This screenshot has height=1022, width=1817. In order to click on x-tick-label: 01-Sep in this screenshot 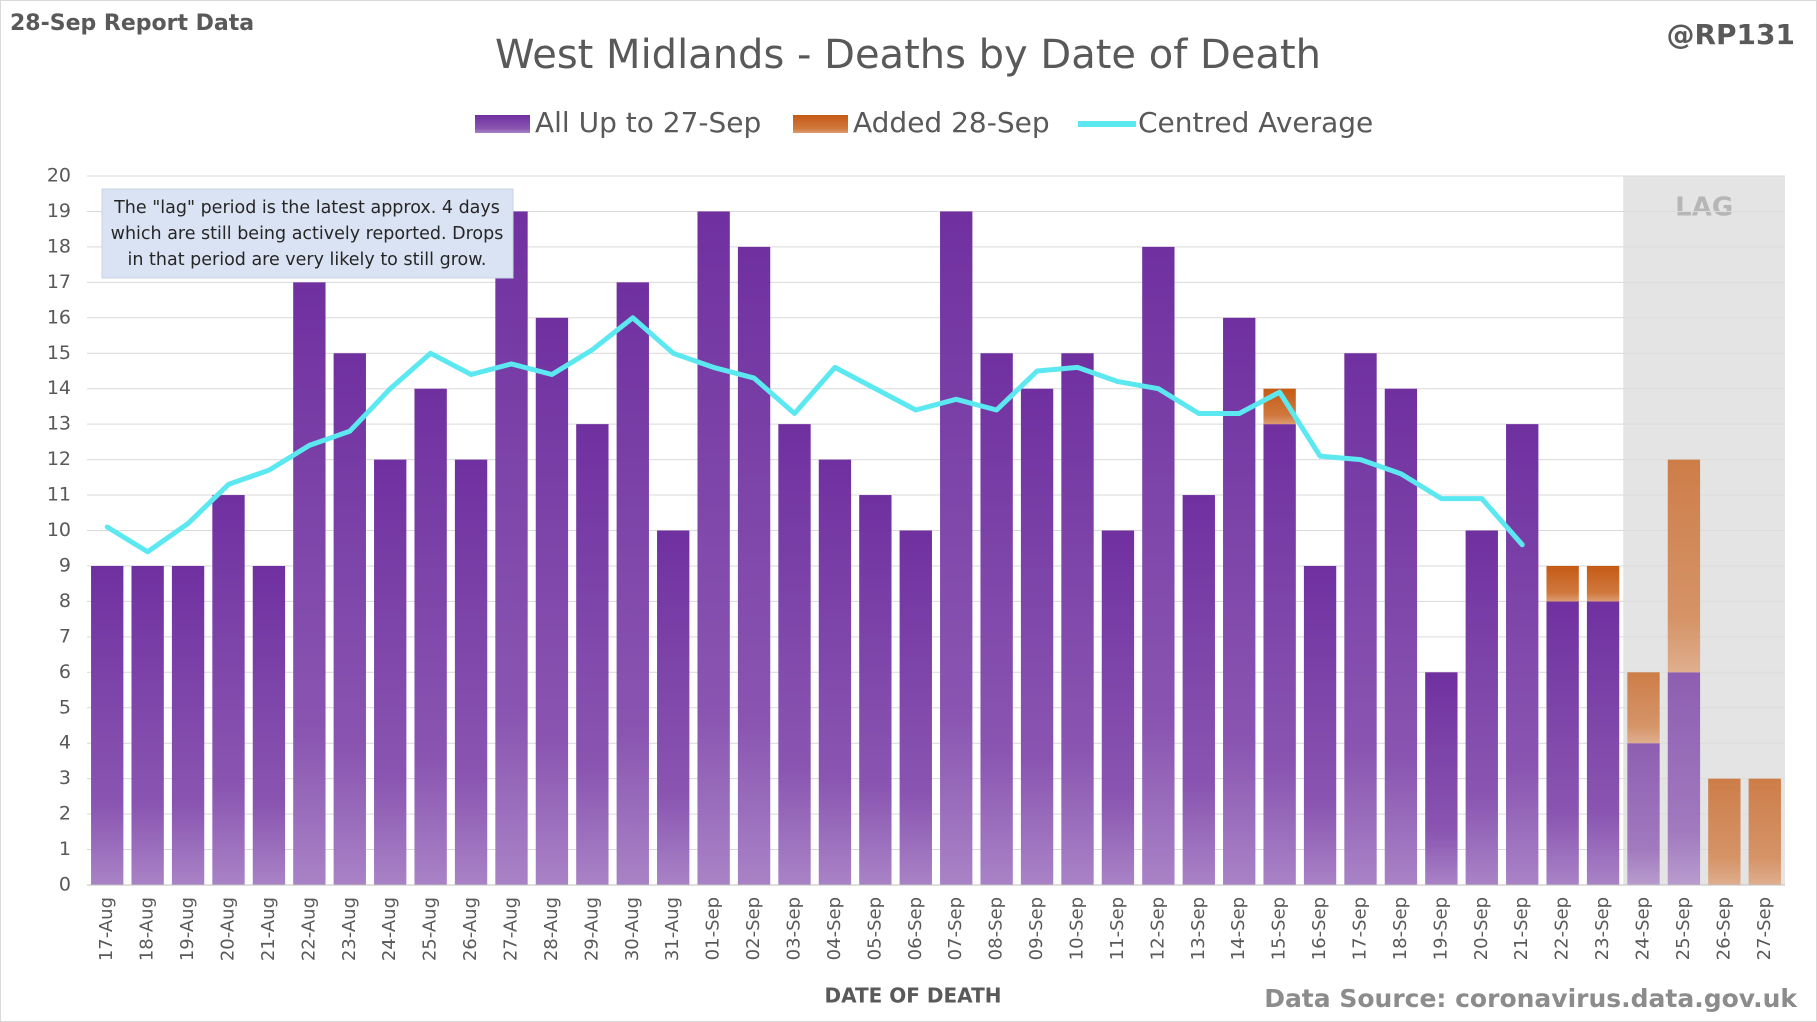, I will do `click(713, 928)`.